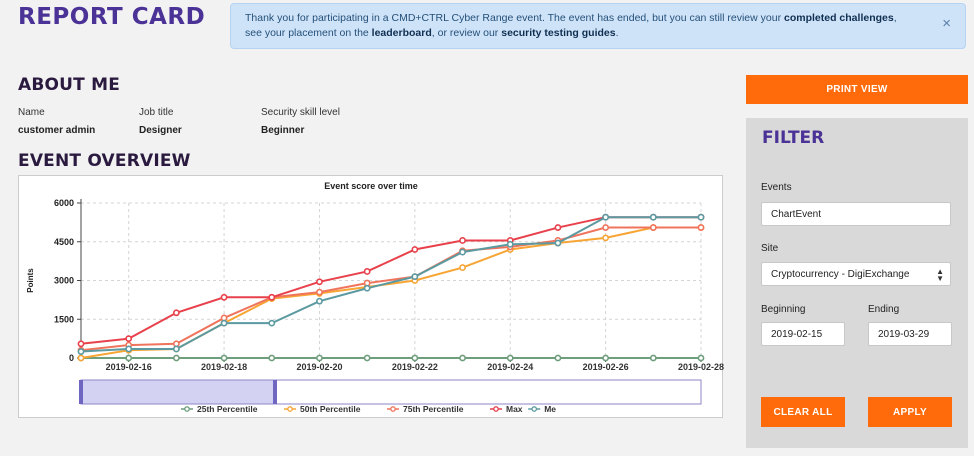 This screenshot has width=974, height=456. Describe the element at coordinates (606, 367) in the screenshot. I see `x-tick-label: 2019-02-26` at that location.